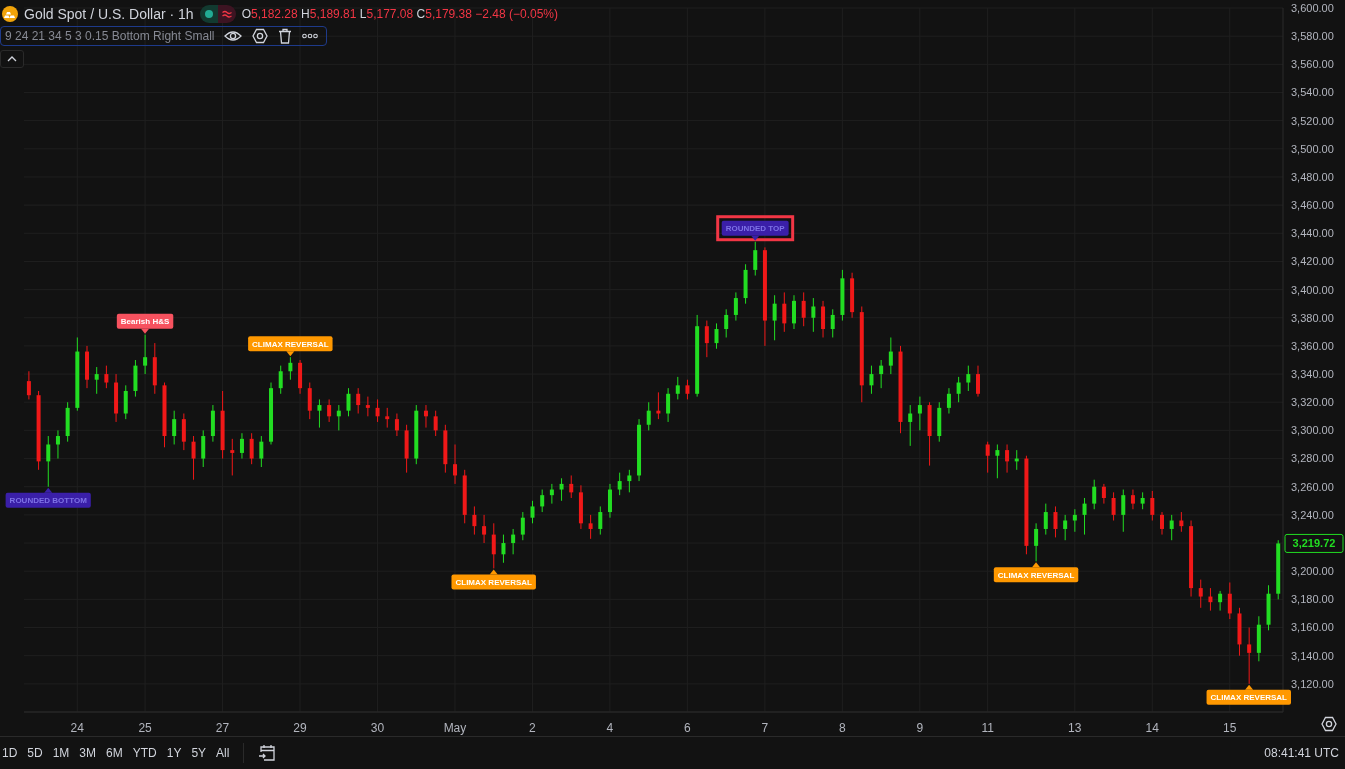 The height and width of the screenshot is (769, 1345). What do you see at coordinates (920, 728) in the screenshot?
I see `x-tick-label: 9` at bounding box center [920, 728].